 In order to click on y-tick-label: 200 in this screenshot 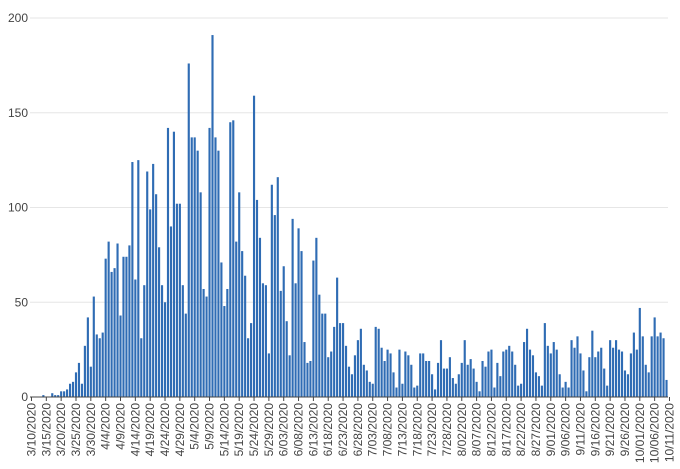, I will do `click(18, 18)`.